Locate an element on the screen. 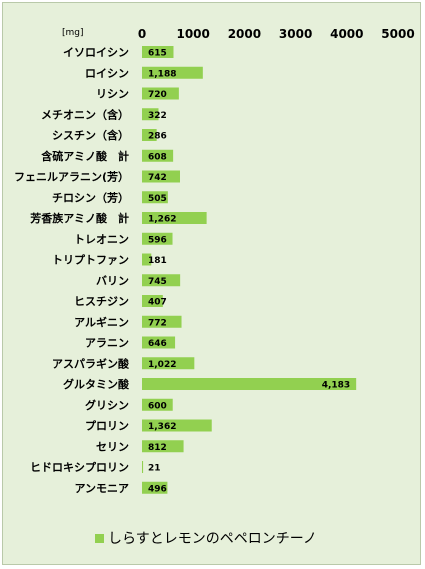 The height and width of the screenshot is (569, 425). category-label: チロシン（芳） is located at coordinates (90, 197).